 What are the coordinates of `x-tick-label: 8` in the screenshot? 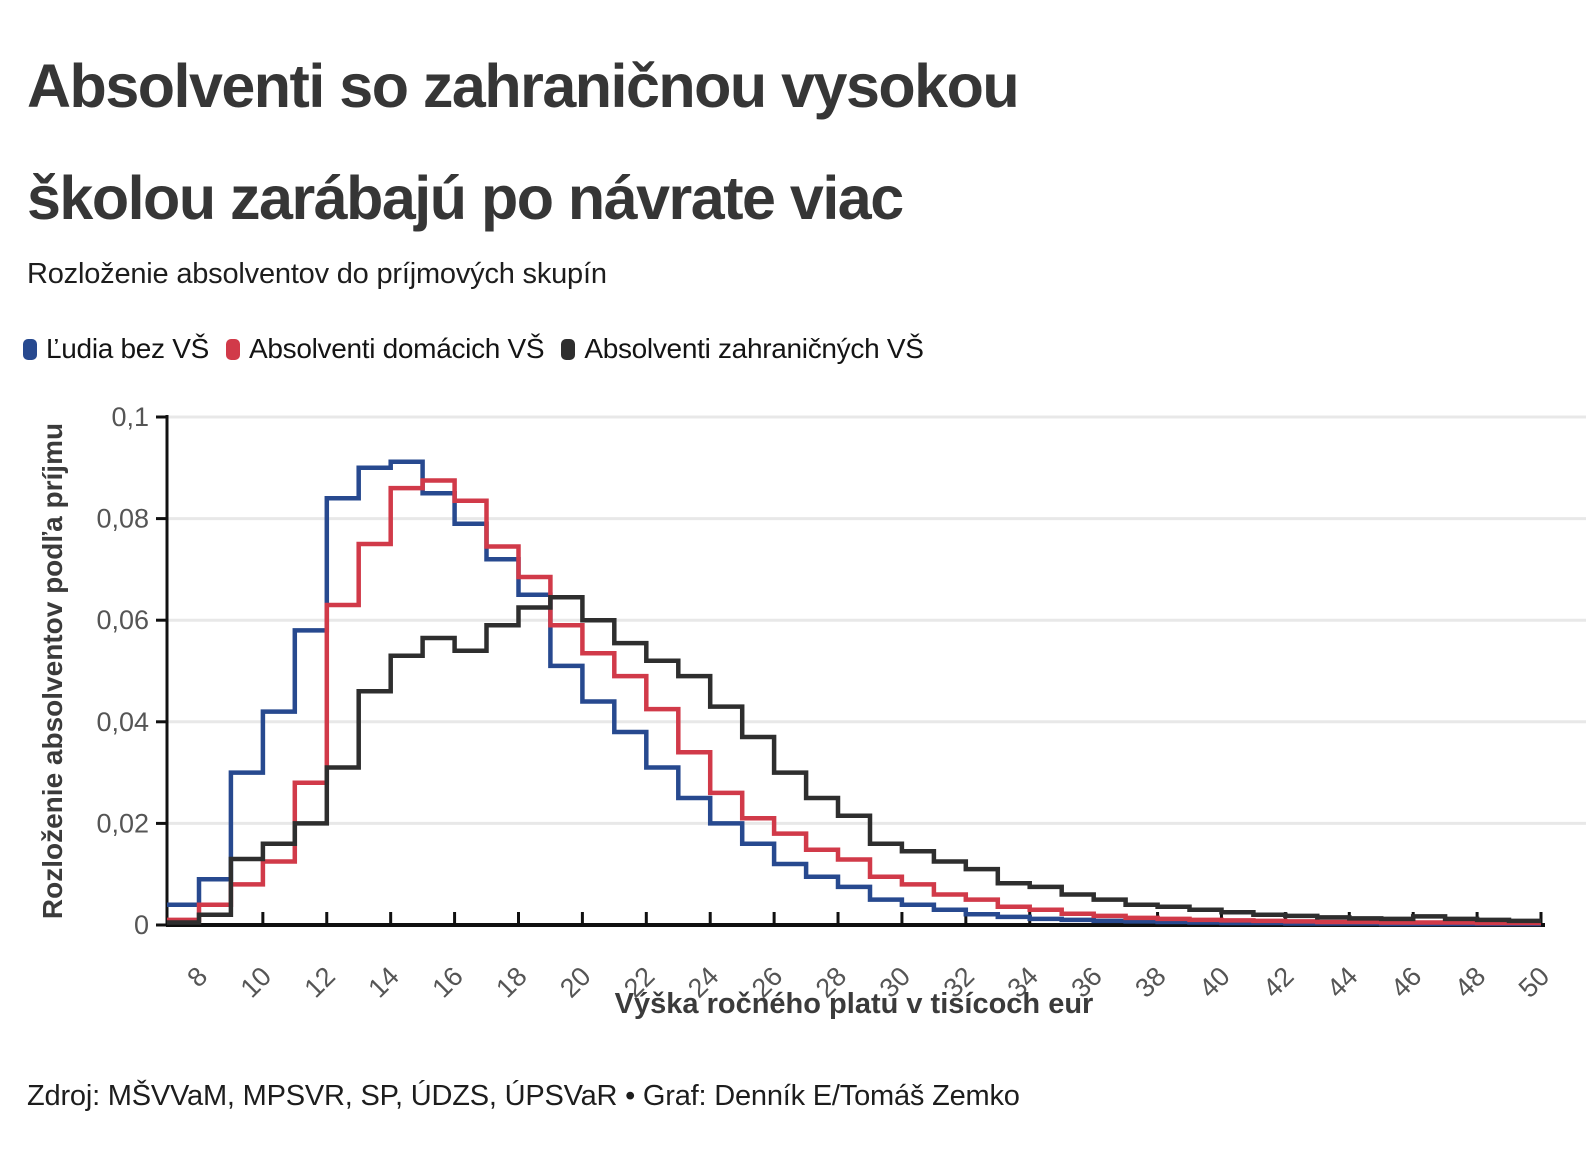 It's located at (197, 977).